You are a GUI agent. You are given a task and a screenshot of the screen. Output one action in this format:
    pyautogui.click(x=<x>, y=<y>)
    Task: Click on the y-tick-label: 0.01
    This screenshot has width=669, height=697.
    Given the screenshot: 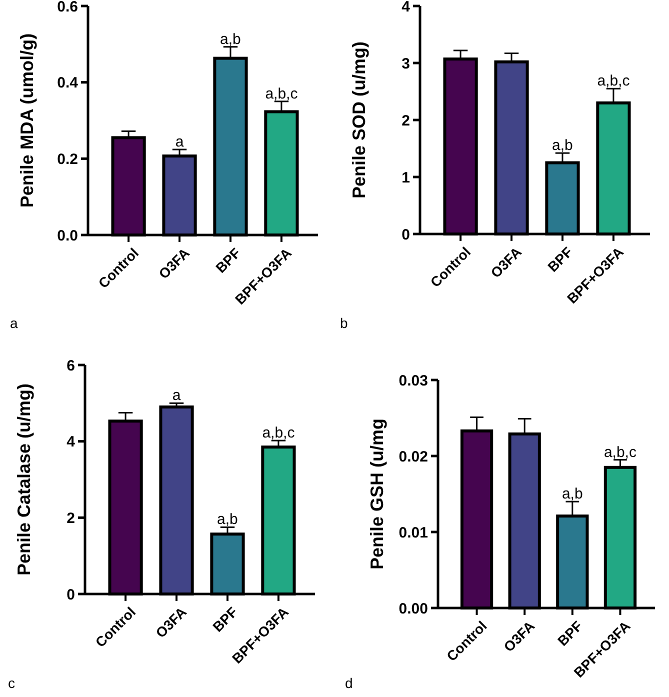 What is the action you would take?
    pyautogui.click(x=413, y=533)
    